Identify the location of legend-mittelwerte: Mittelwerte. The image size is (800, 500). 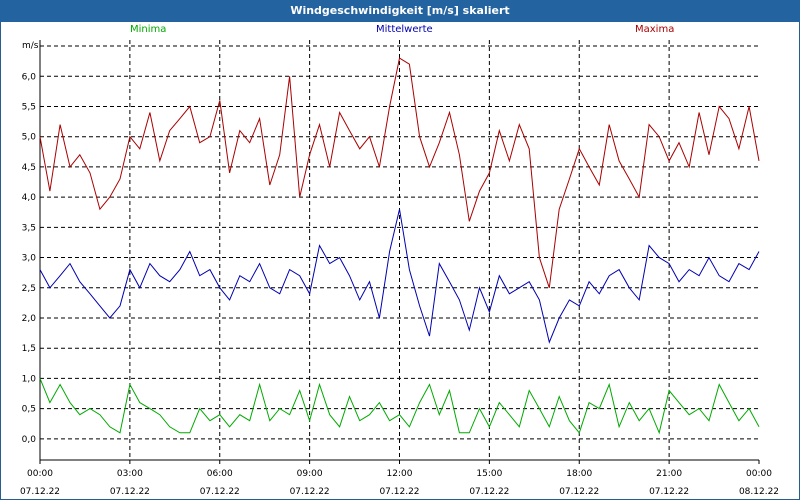
(404, 29).